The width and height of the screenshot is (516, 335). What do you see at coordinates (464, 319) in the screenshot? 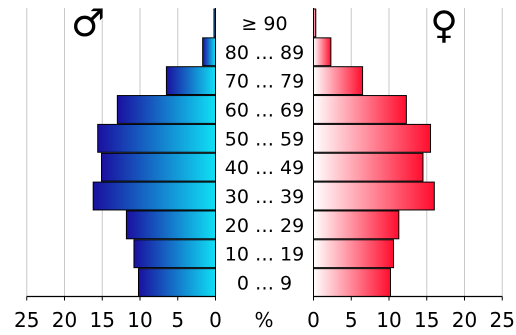
I see `right-tick-label: 20` at bounding box center [464, 319].